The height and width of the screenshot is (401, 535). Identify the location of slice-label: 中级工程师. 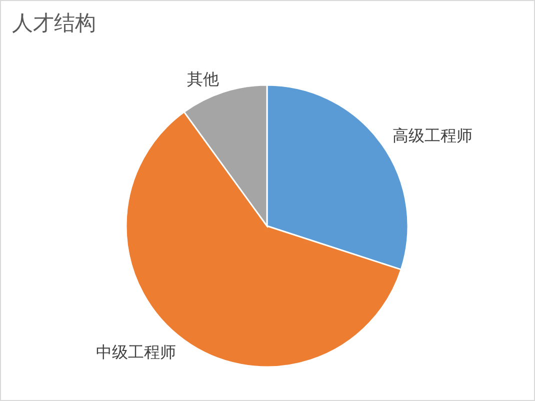
(136, 352).